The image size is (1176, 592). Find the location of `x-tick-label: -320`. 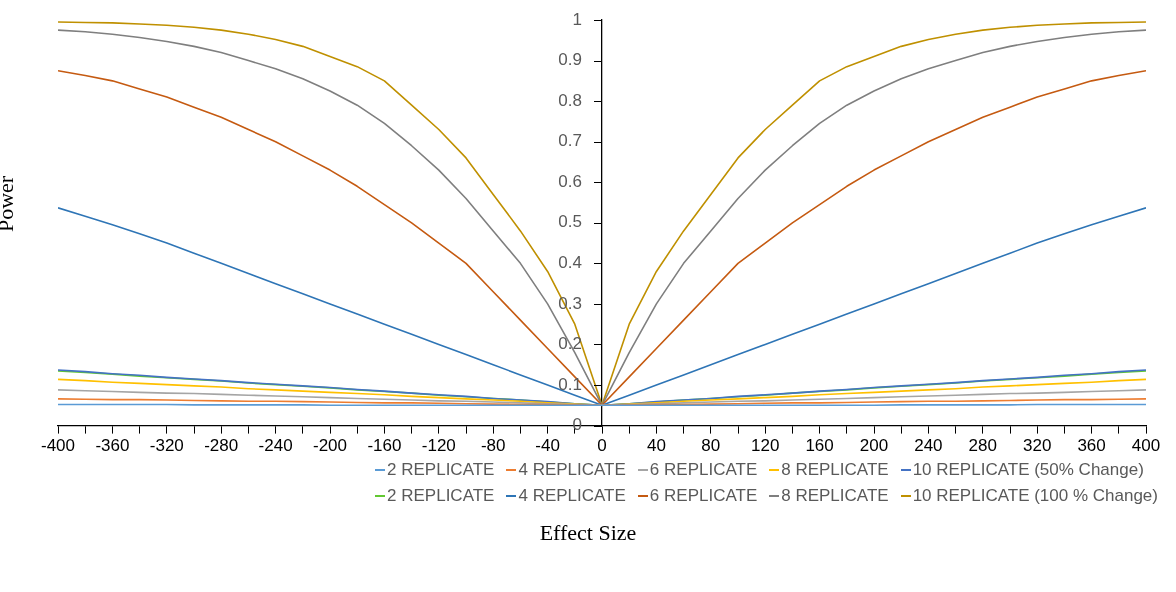

x-tick-label: -320 is located at coordinates (166, 446).